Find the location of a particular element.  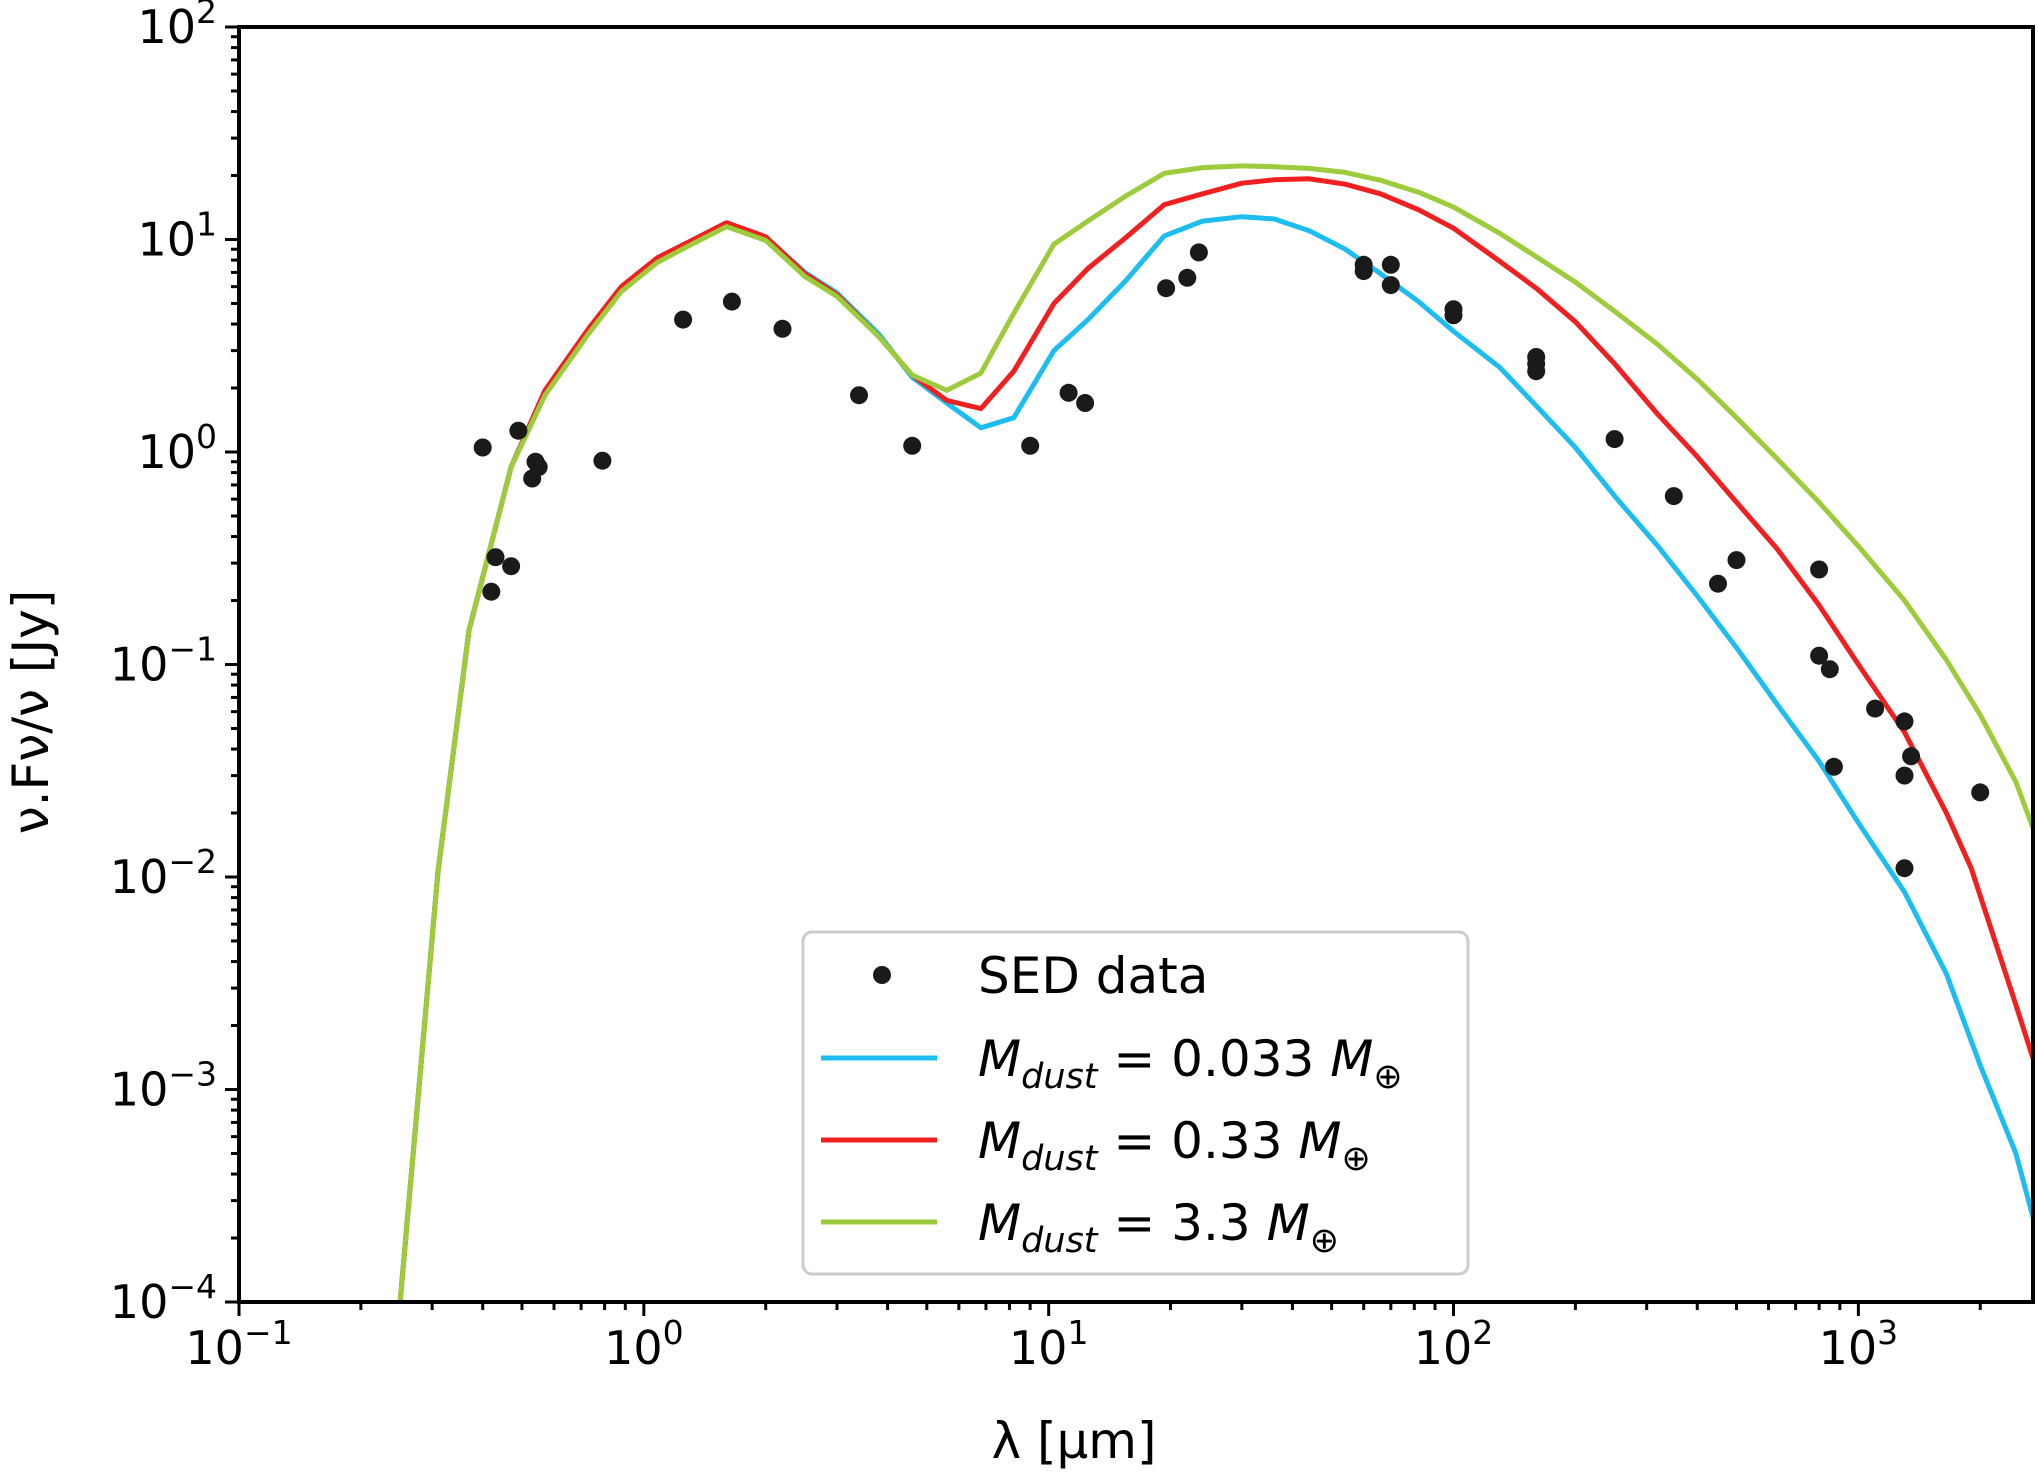

y-tick-label: 102 is located at coordinates (177, 27).